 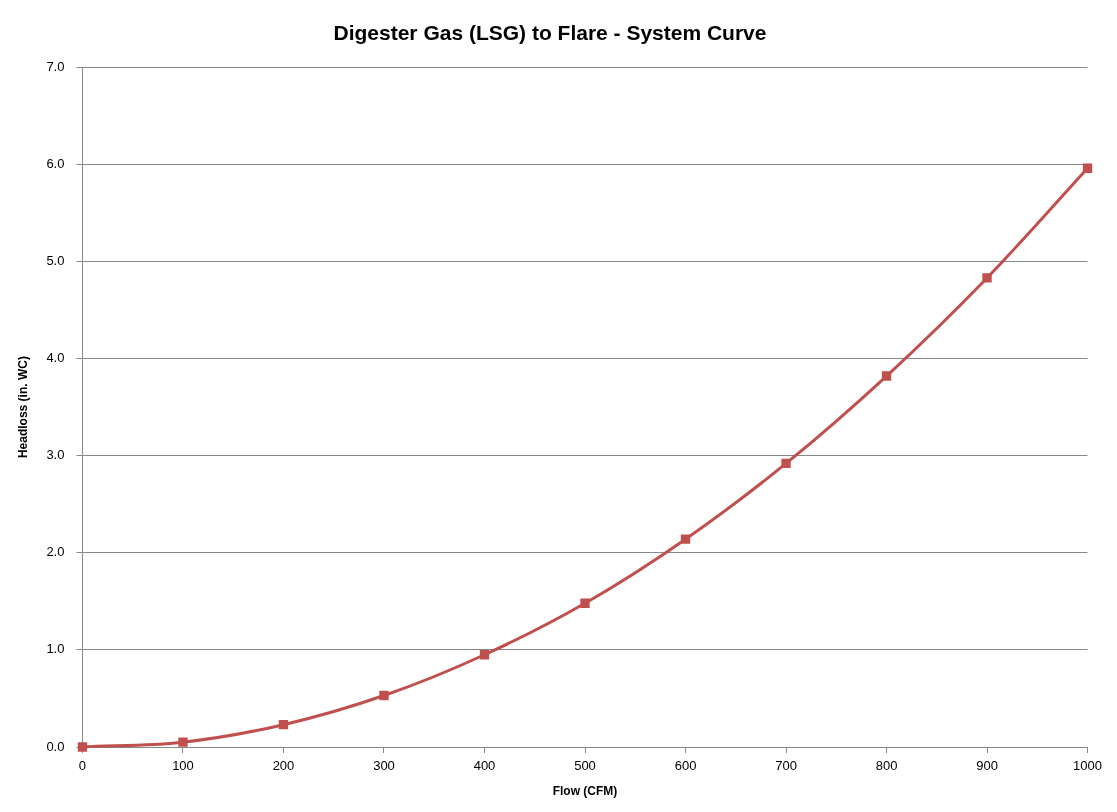 I want to click on x-axis-title: Flow (CFM), so click(x=585, y=791).